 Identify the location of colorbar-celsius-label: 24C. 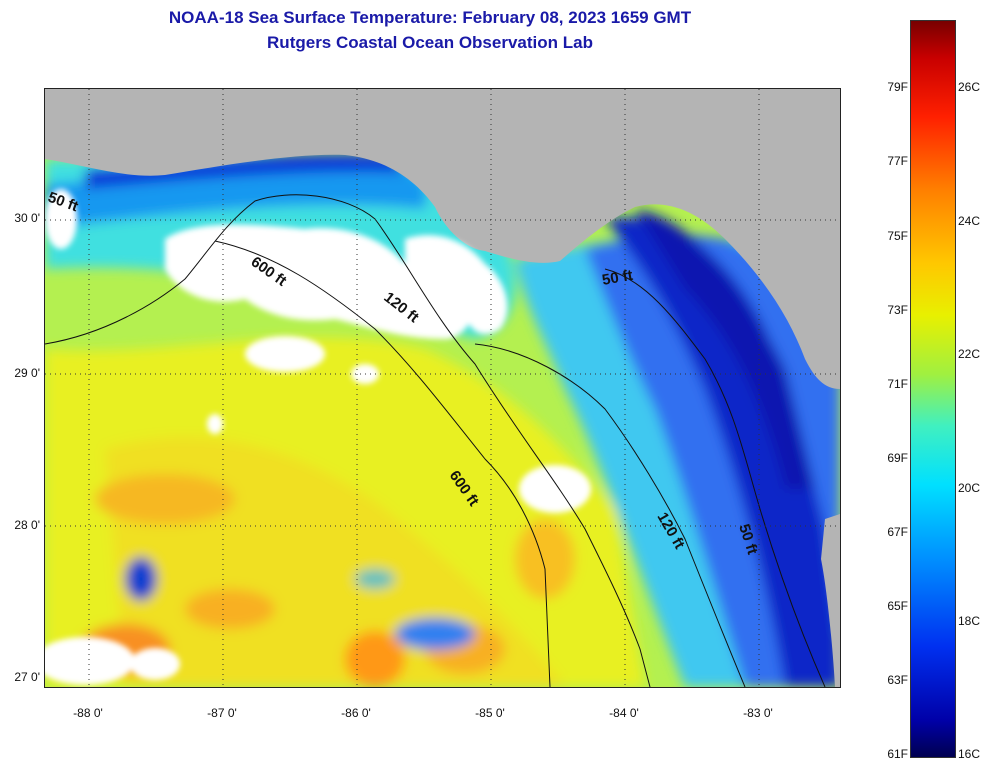
(969, 221).